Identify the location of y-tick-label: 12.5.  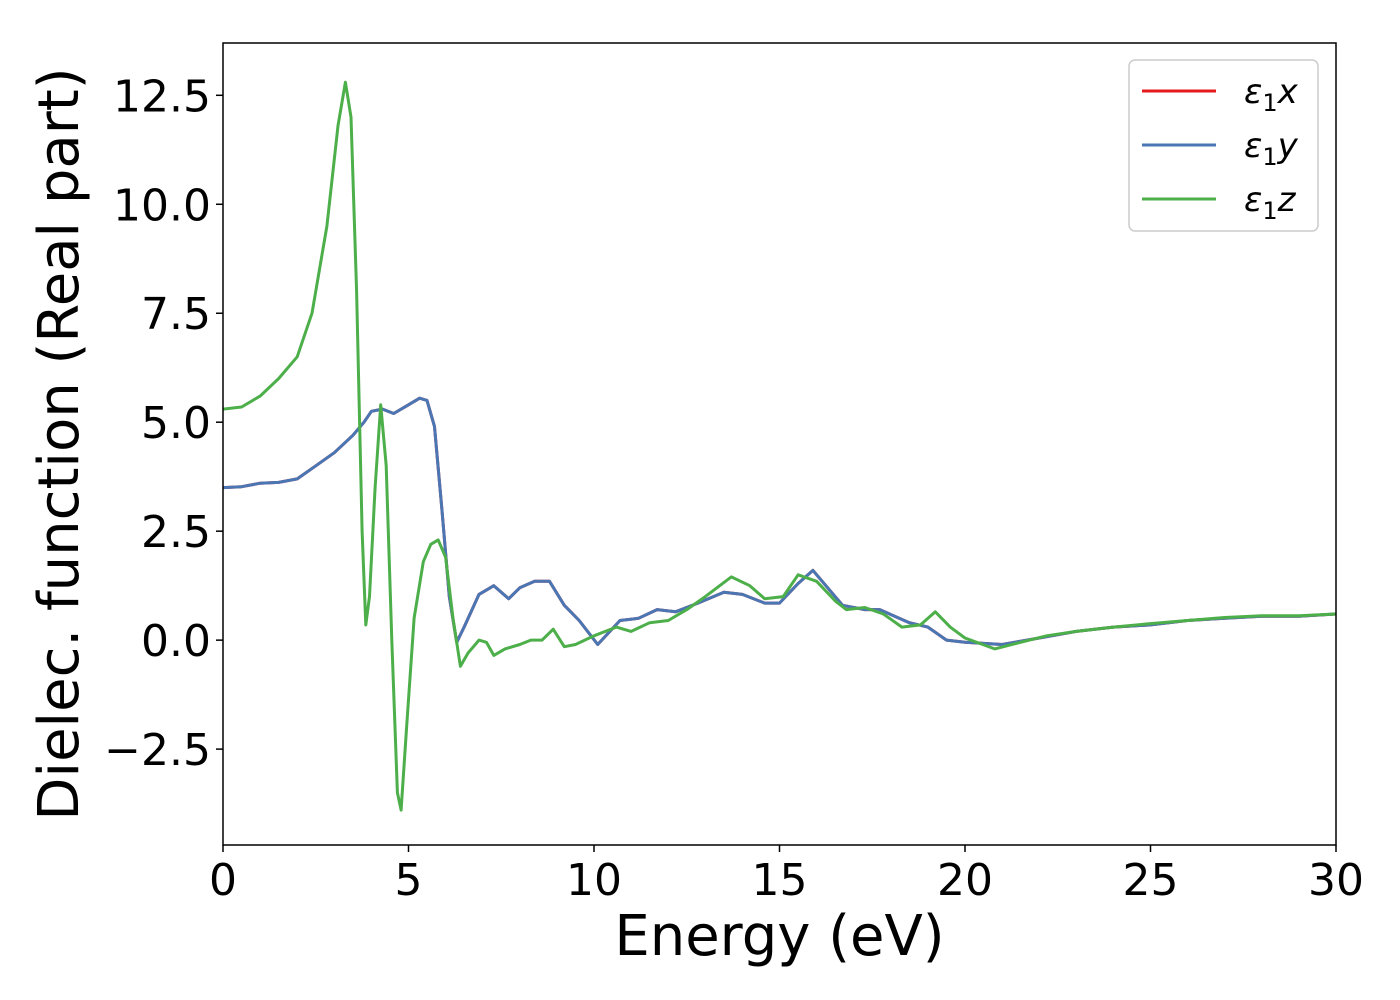
(162, 96).